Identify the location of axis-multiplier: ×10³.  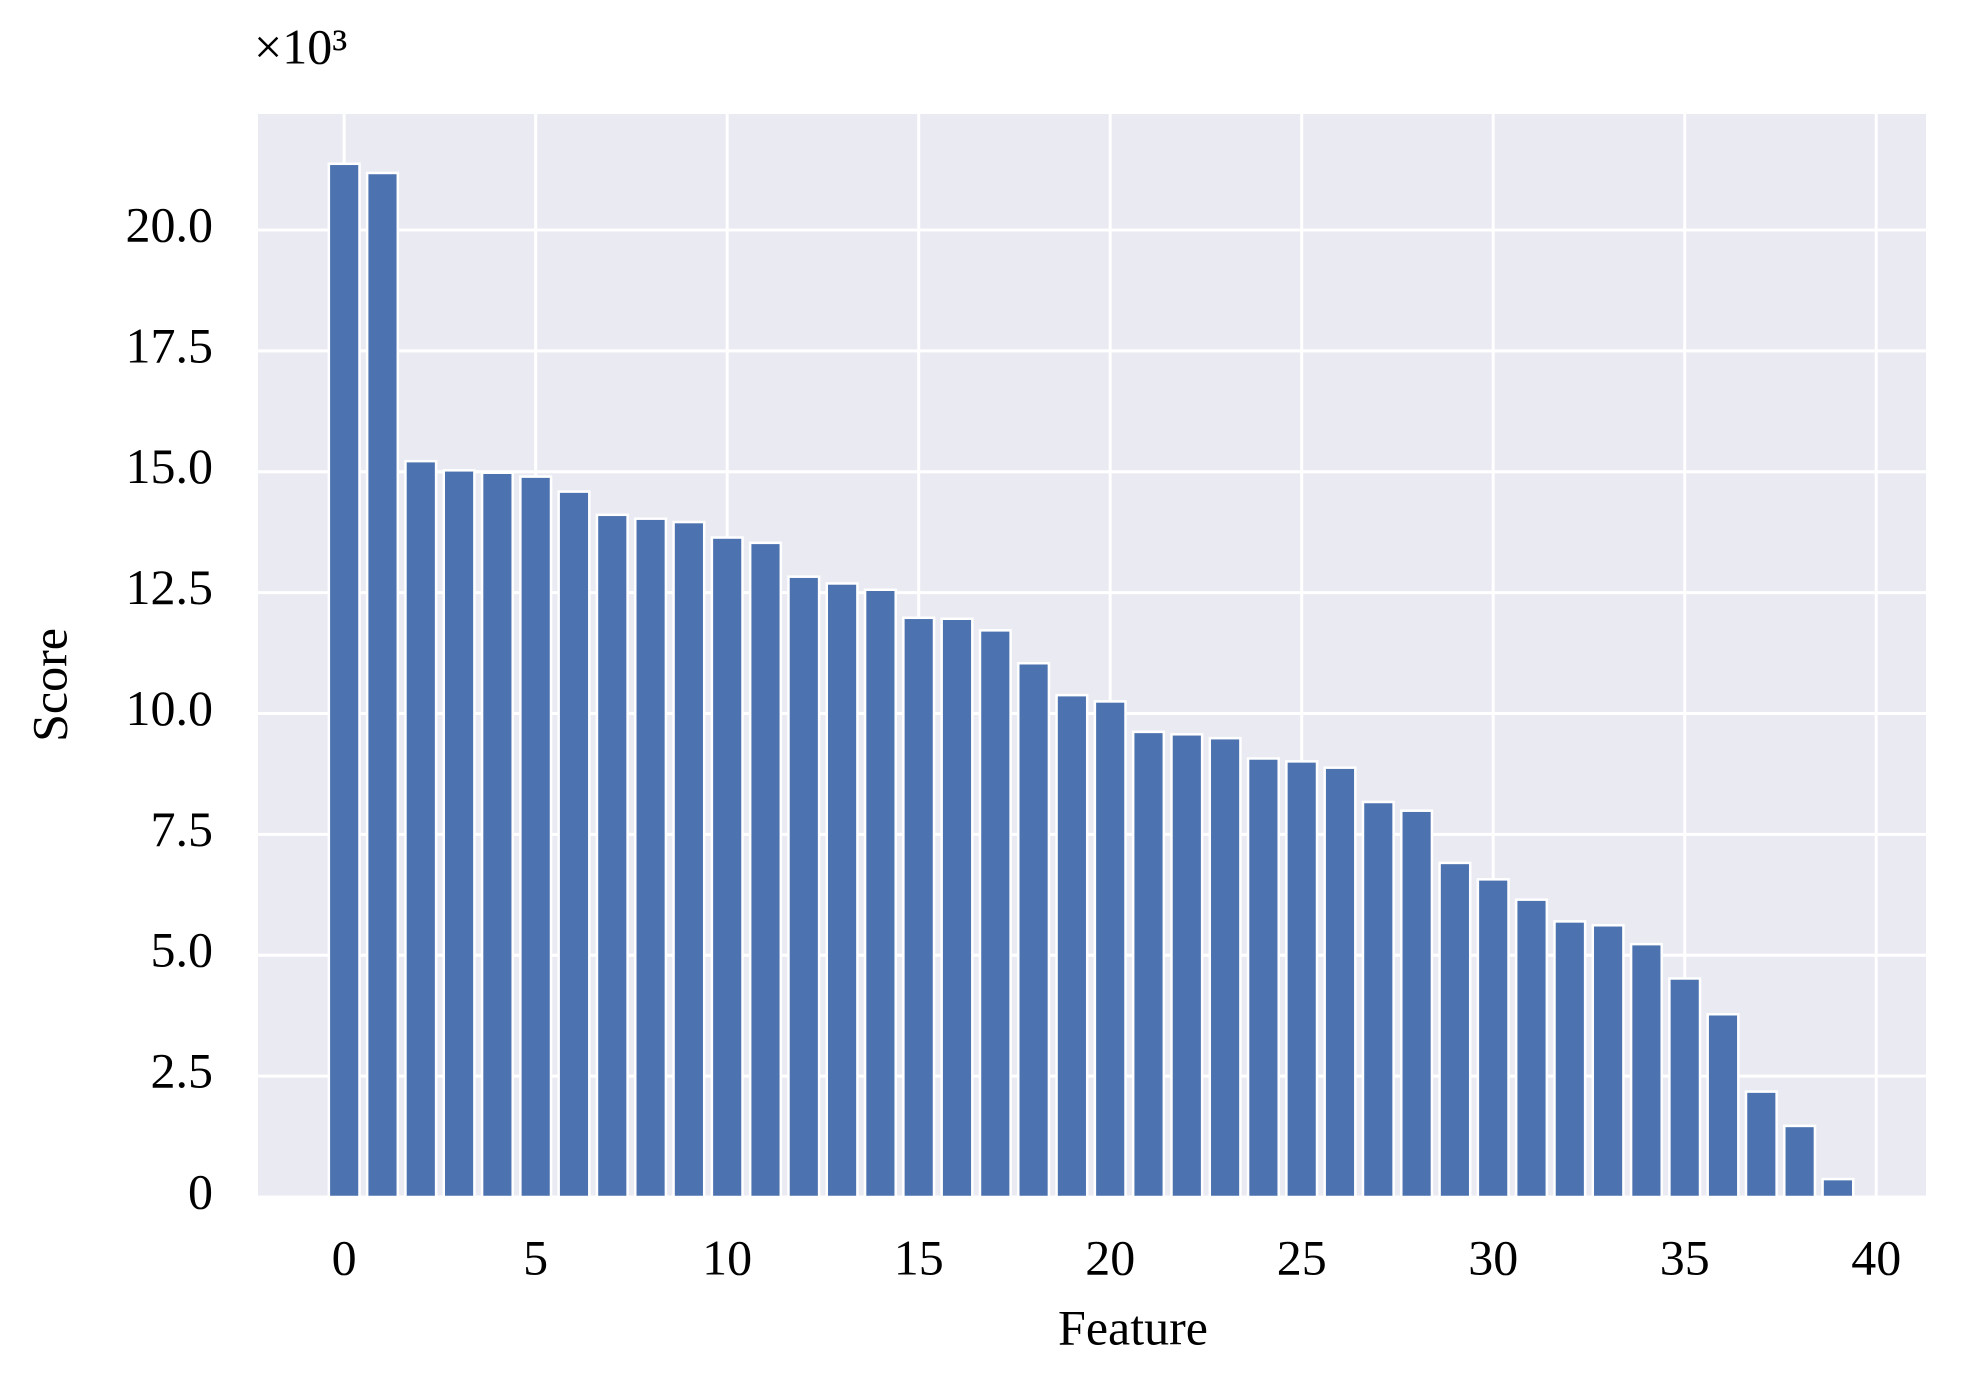
(300, 46).